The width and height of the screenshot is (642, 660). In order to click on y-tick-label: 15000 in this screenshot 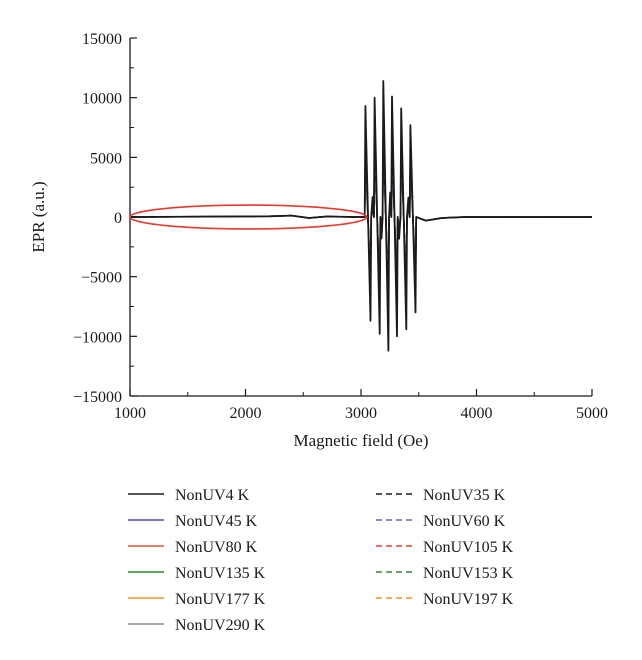, I will do `click(102, 39)`.